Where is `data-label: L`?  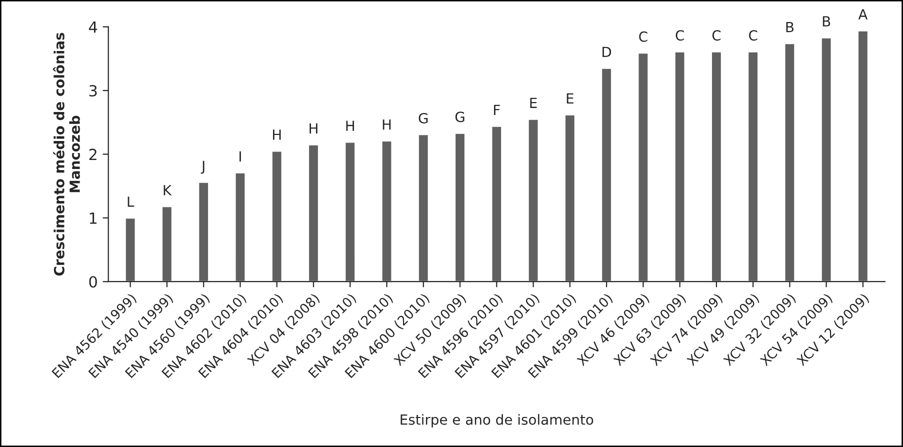 data-label: L is located at coordinates (131, 201).